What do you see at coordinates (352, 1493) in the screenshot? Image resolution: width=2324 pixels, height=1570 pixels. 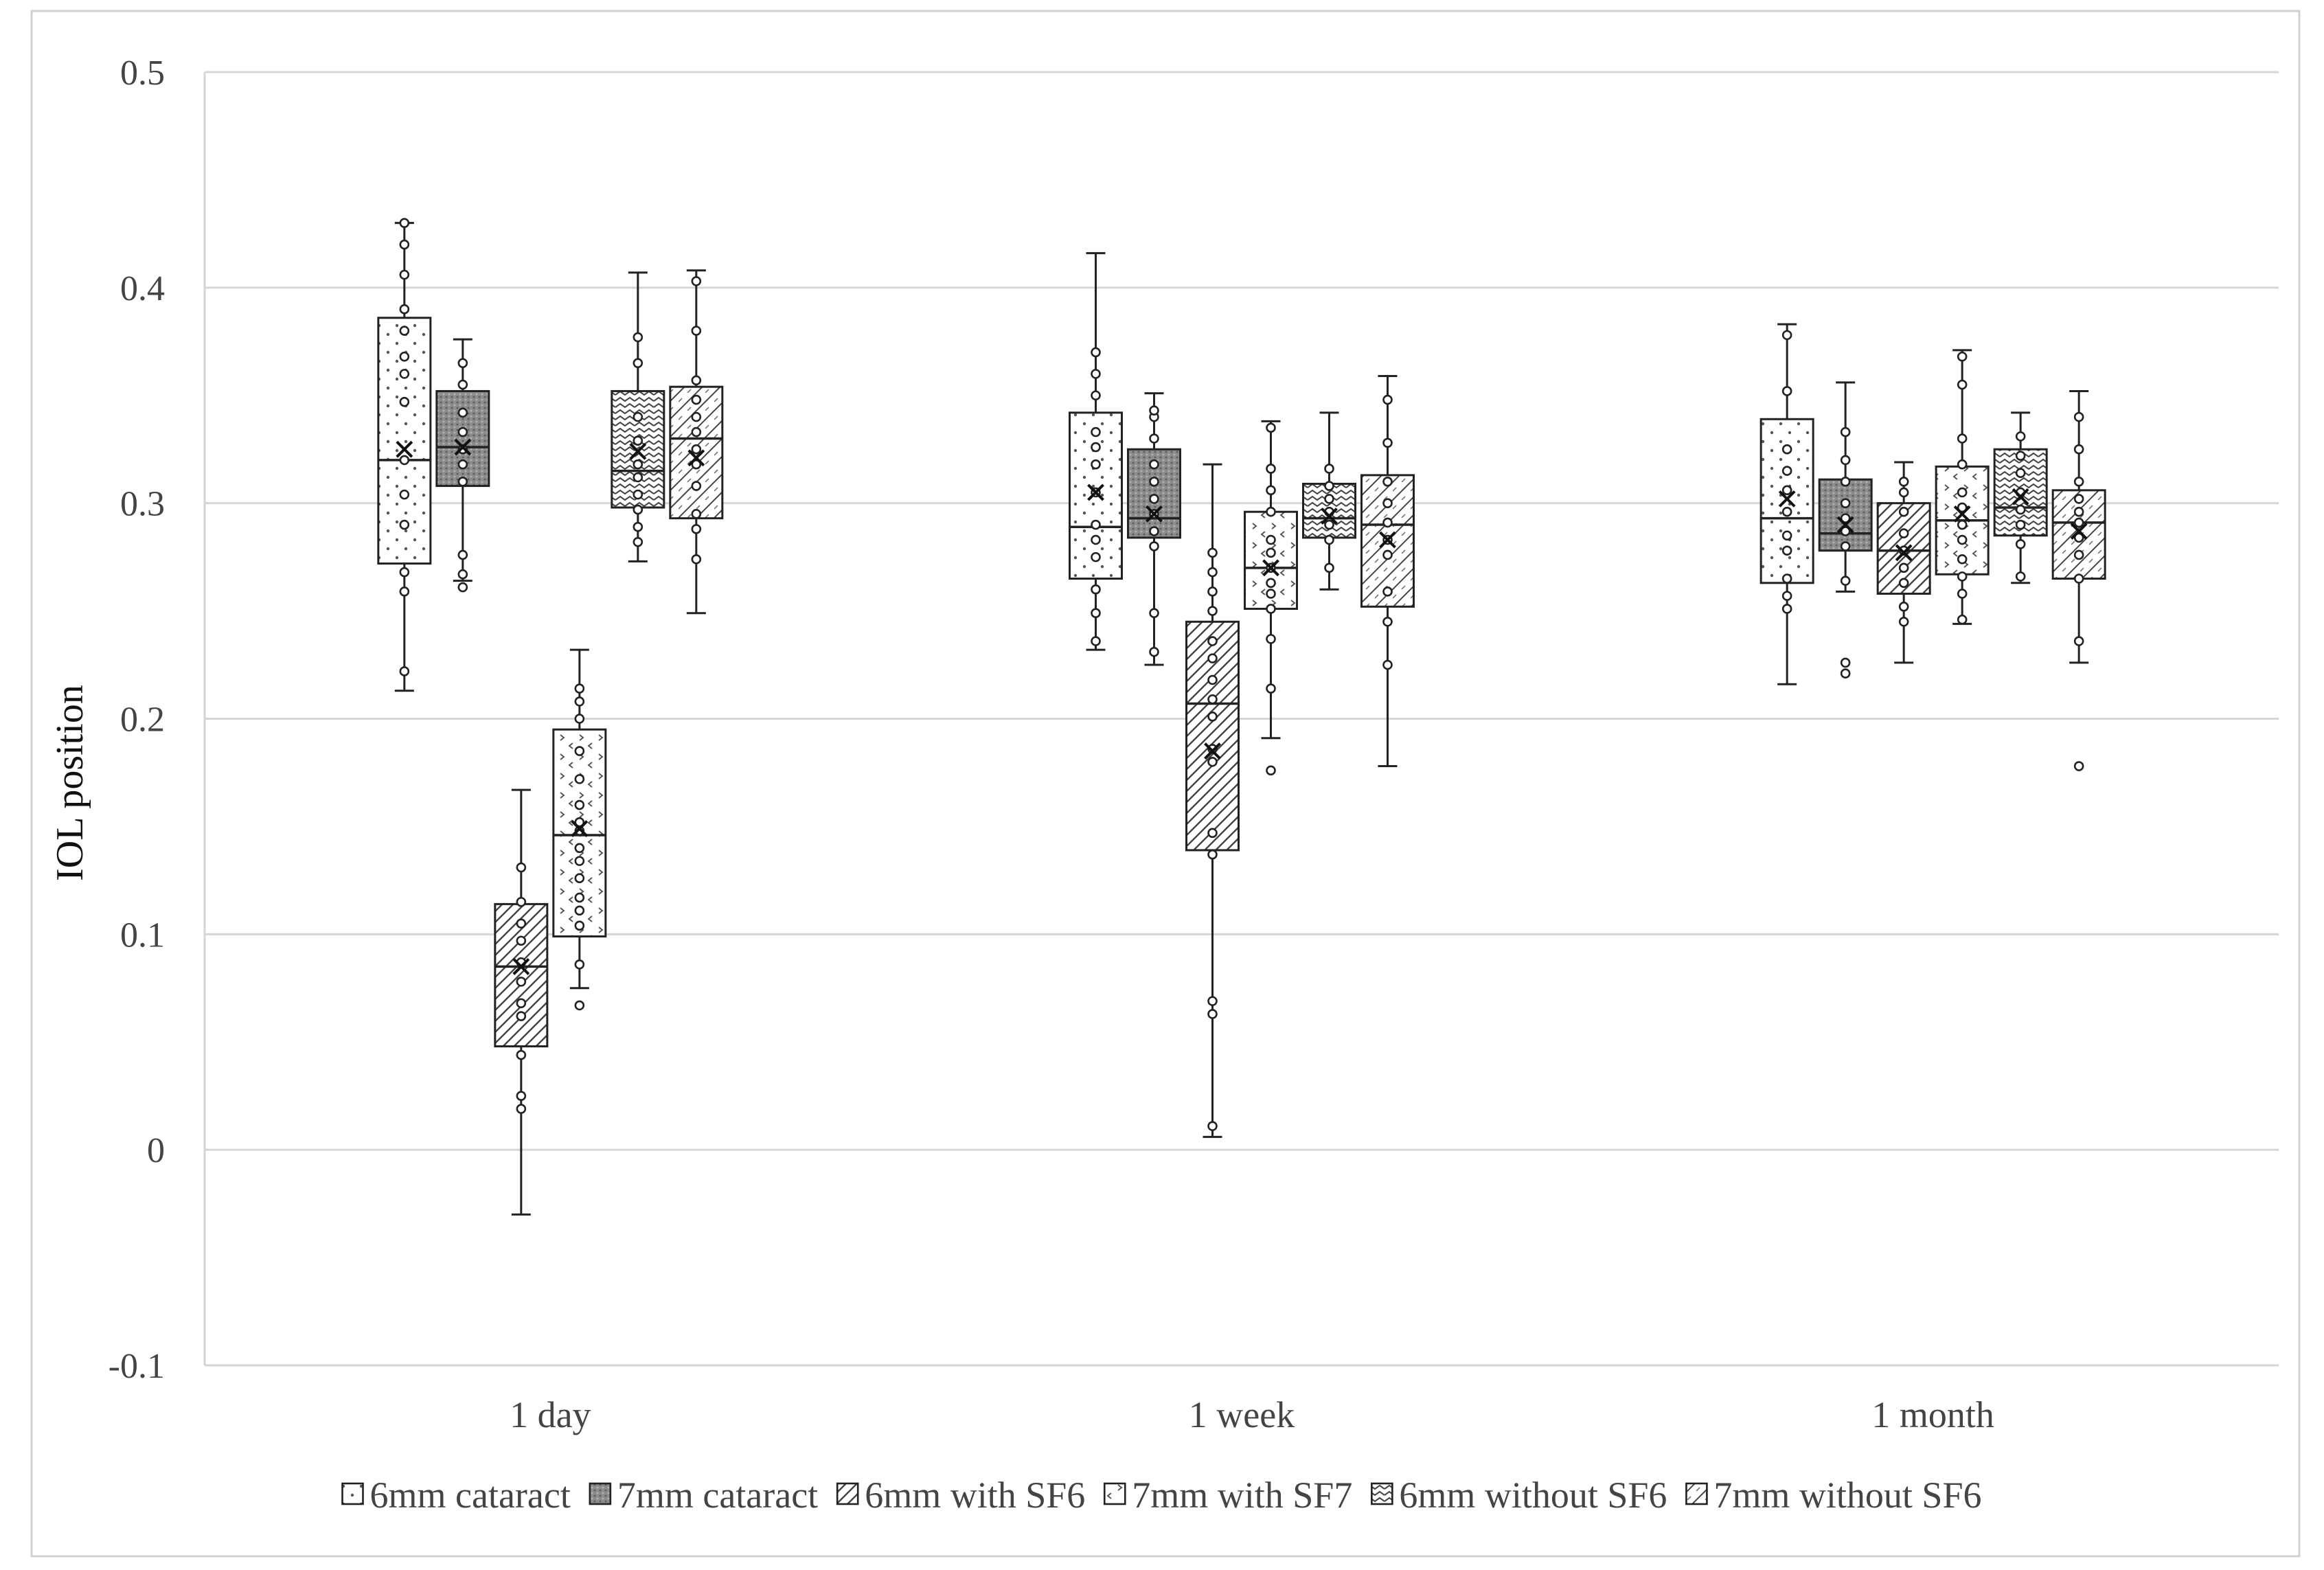 I see `legend-swatch` at bounding box center [352, 1493].